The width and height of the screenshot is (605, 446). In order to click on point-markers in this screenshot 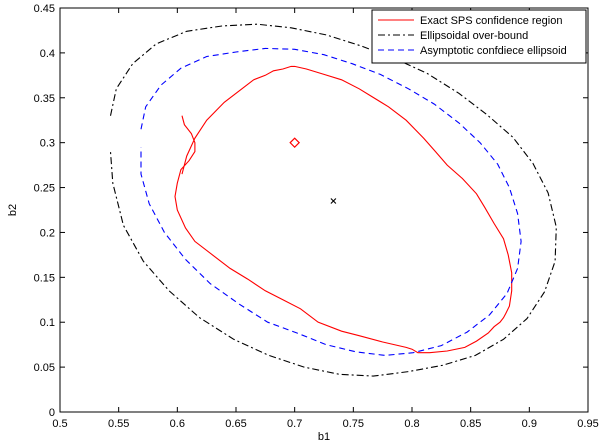, I will do `click(313, 170)`.